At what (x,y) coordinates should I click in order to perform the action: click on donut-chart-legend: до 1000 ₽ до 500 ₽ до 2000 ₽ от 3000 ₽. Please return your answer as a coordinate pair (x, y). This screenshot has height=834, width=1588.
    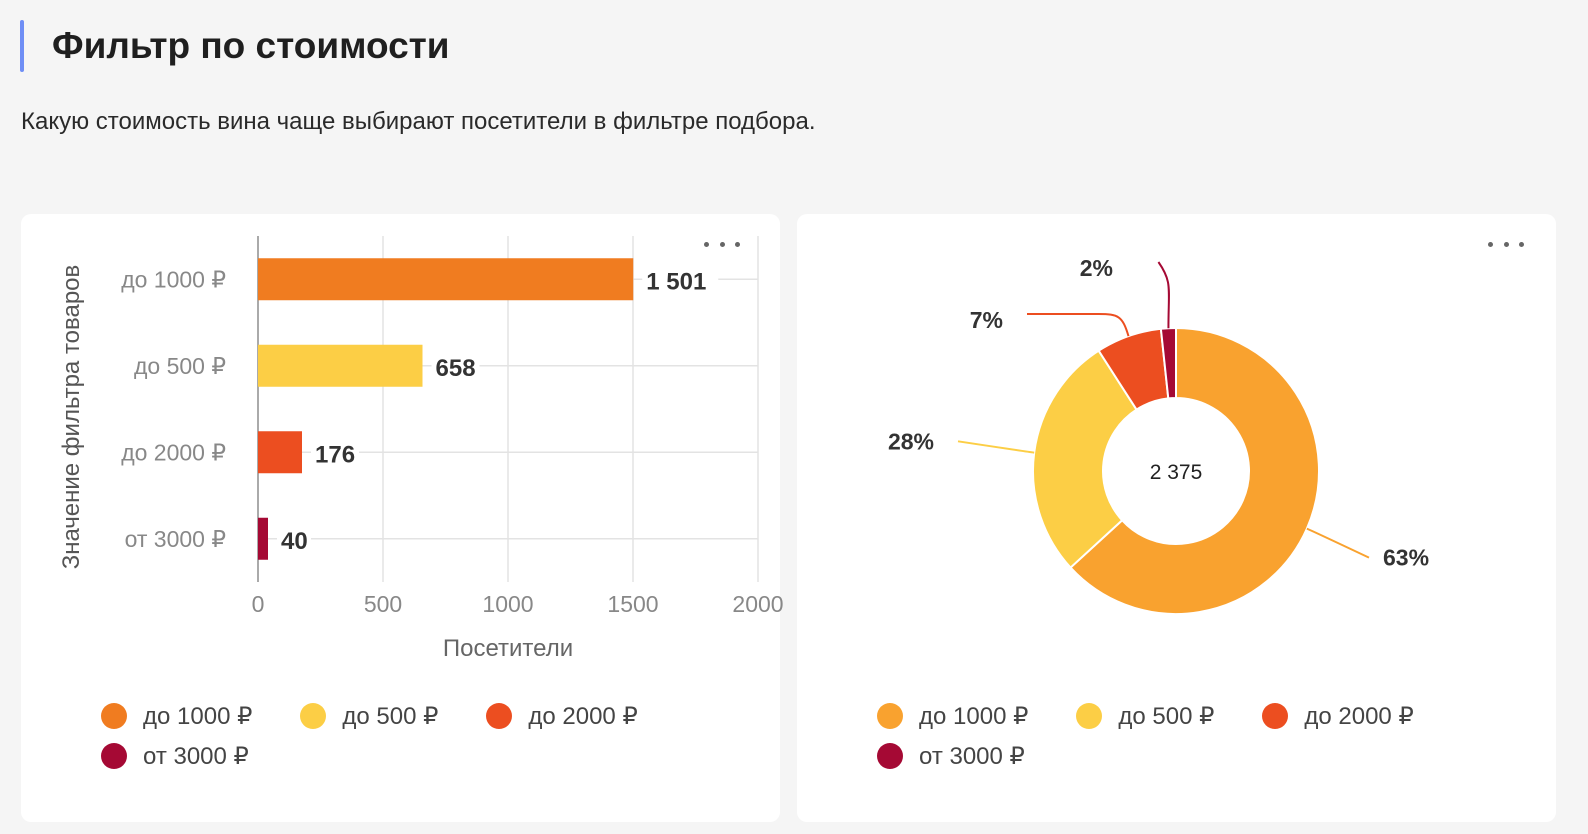
    Looking at the image, I should click on (1207, 736).